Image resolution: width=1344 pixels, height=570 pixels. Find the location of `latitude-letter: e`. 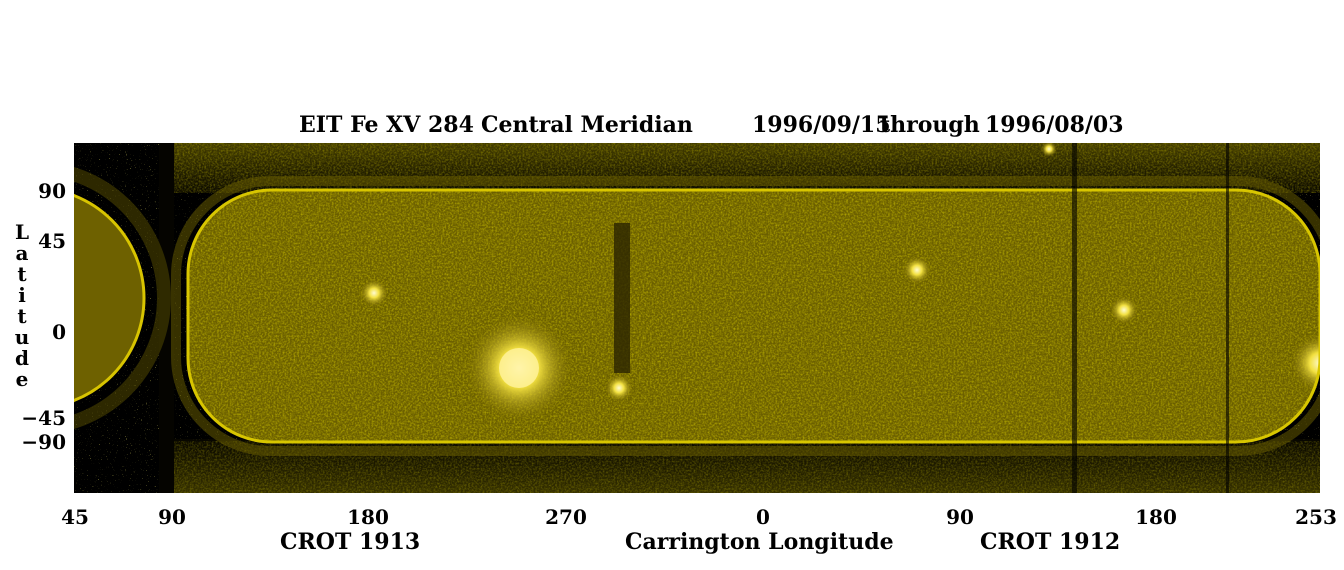

latitude-letter: e is located at coordinates (22, 379).